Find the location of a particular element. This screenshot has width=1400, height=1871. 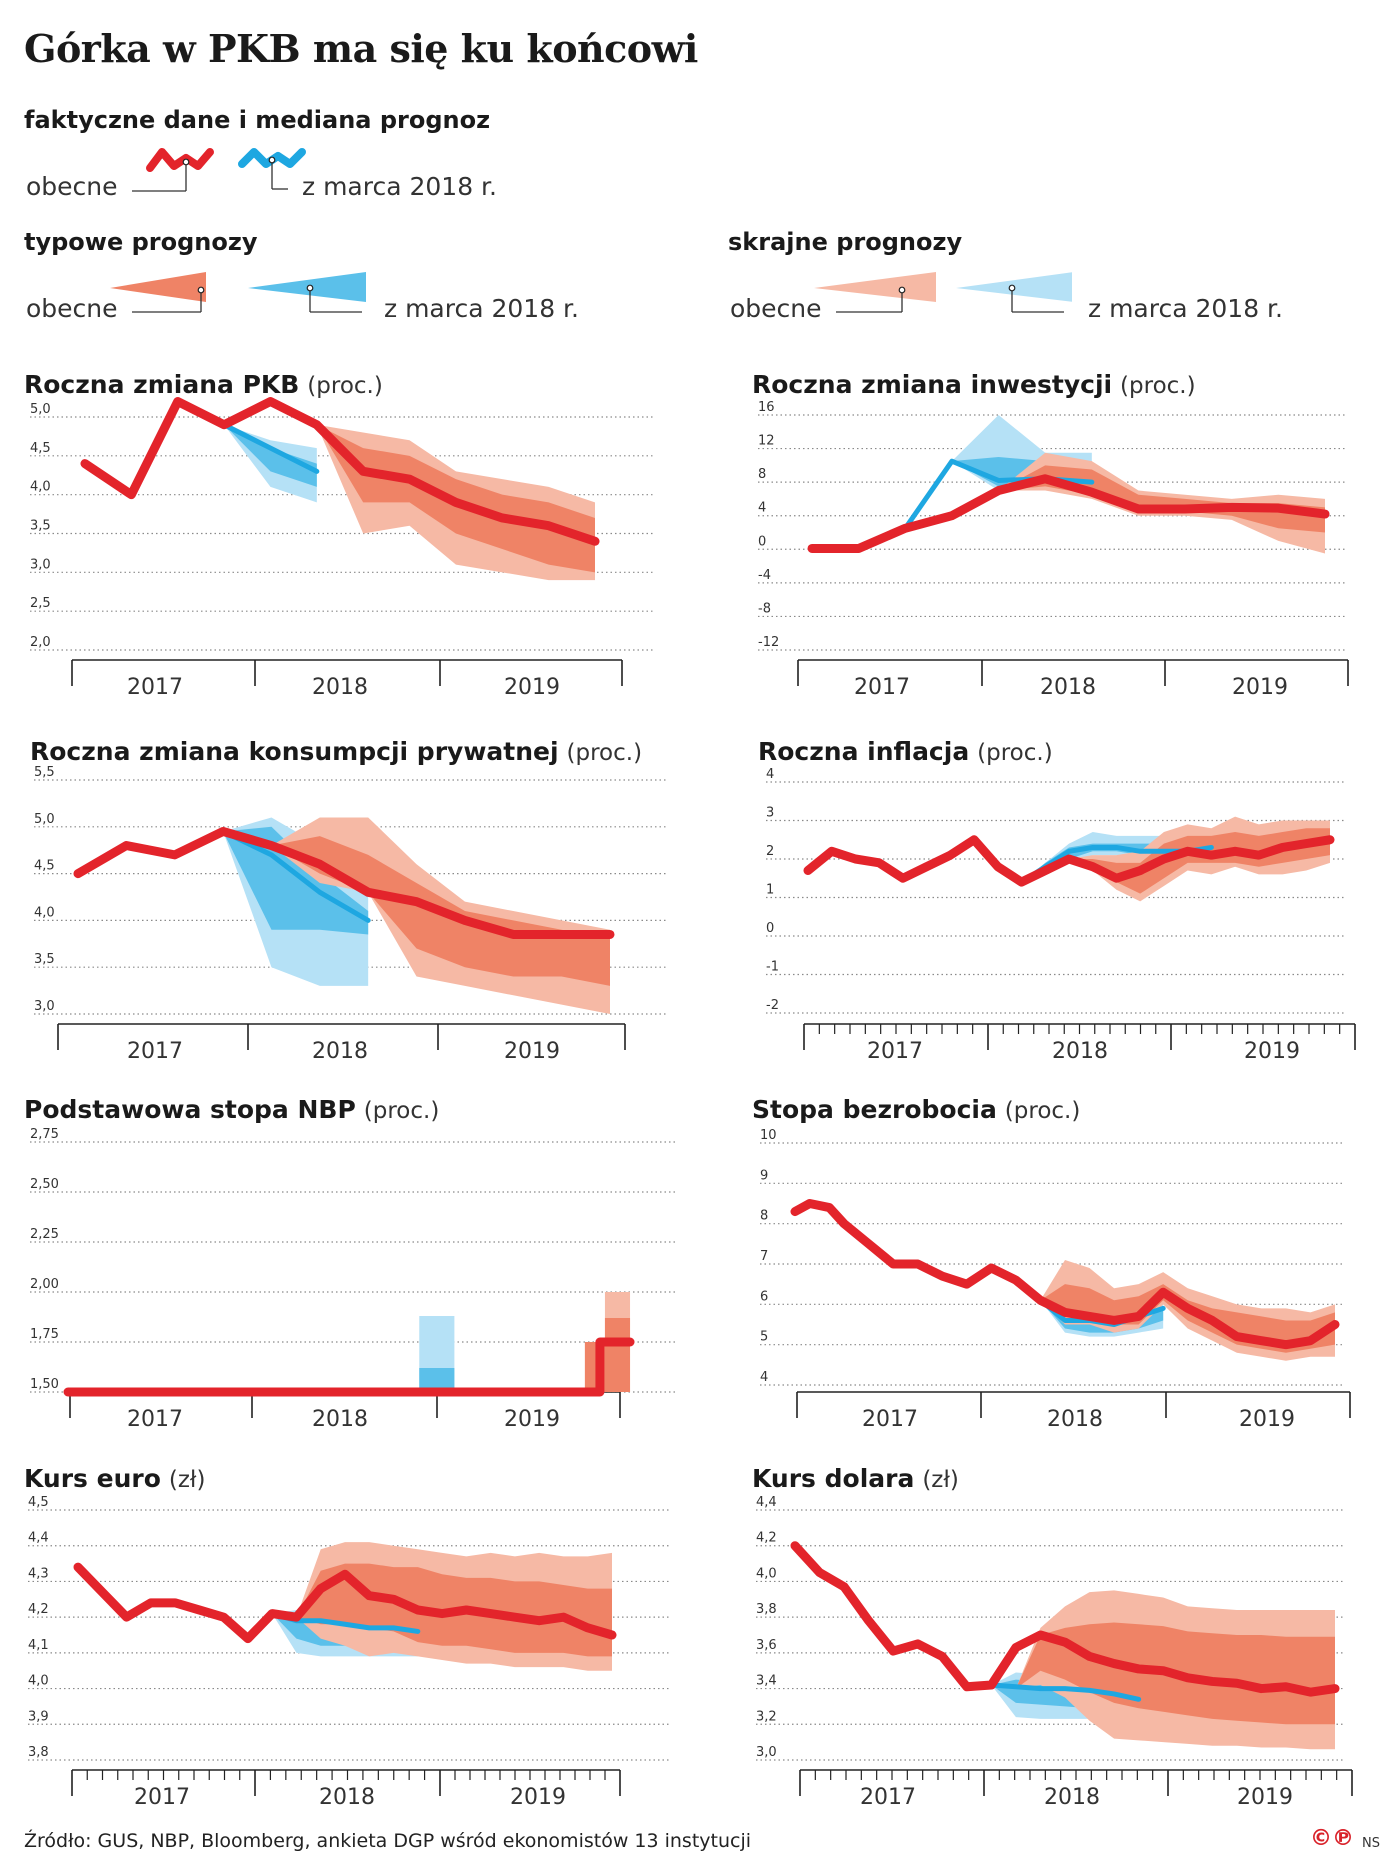

legend-current-extreme-label: obecne is located at coordinates (776, 308).